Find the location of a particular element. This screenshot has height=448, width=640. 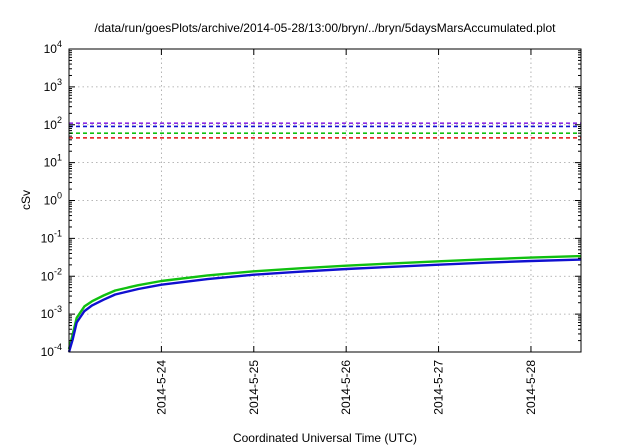

y-axis-label: cSv is located at coordinates (26, 200).